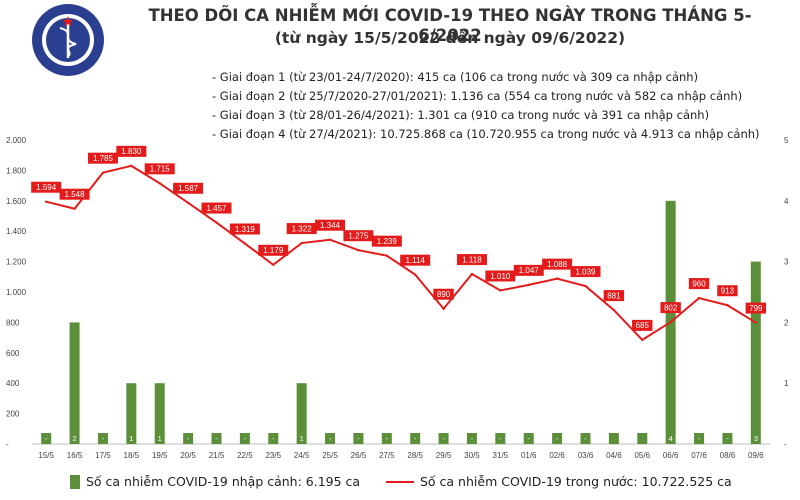  What do you see at coordinates (786, 201) in the screenshot?
I see `y-right-tick-label: 4` at bounding box center [786, 201].